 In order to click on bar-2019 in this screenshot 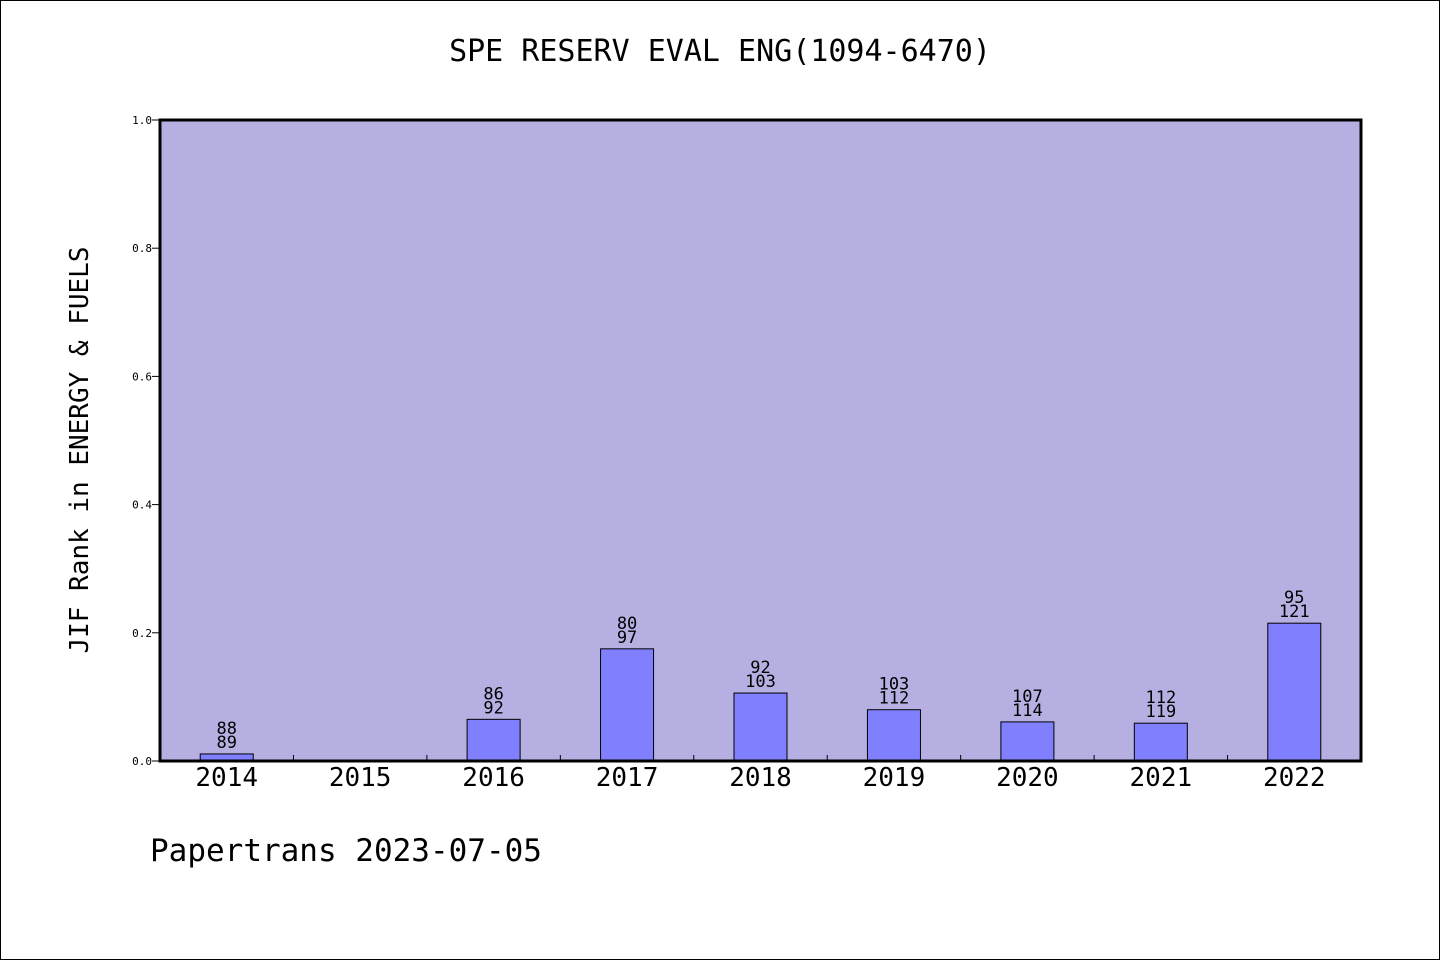, I will do `click(893, 735)`.